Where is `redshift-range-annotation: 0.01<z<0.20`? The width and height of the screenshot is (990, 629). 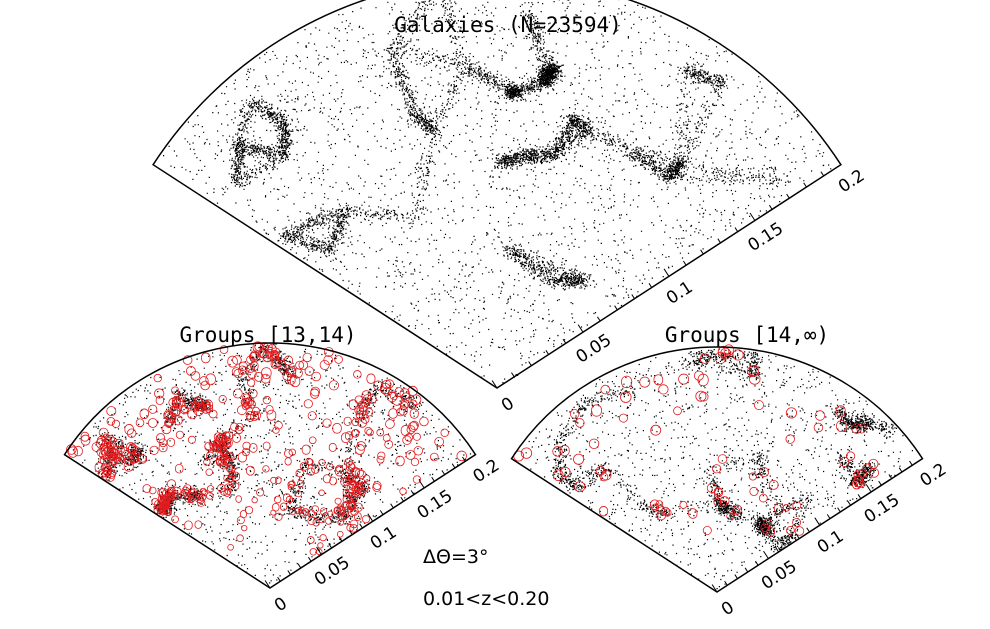 redshift-range-annotation: 0.01<z<0.20 is located at coordinates (486, 599).